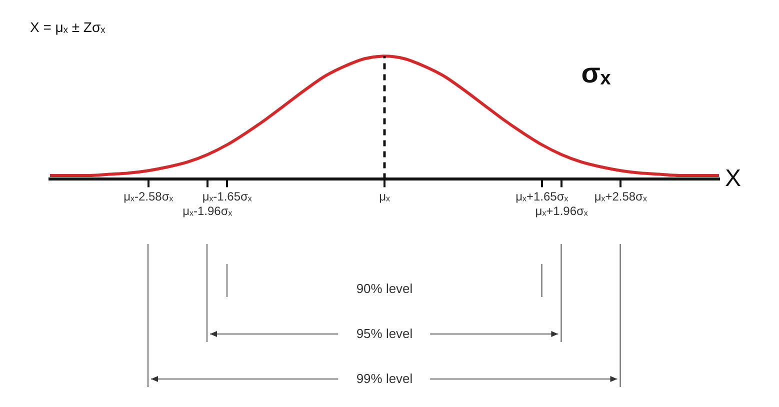 This screenshot has height=407, width=779. What do you see at coordinates (733, 178) in the screenshot?
I see `x-axis-title: X` at bounding box center [733, 178].